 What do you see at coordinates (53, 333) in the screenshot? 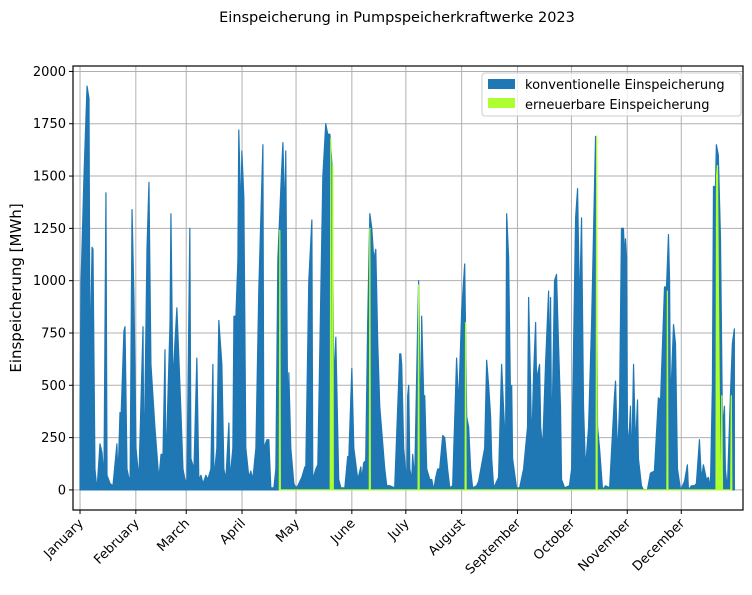
I see `y-tick-label: 750` at bounding box center [53, 333].